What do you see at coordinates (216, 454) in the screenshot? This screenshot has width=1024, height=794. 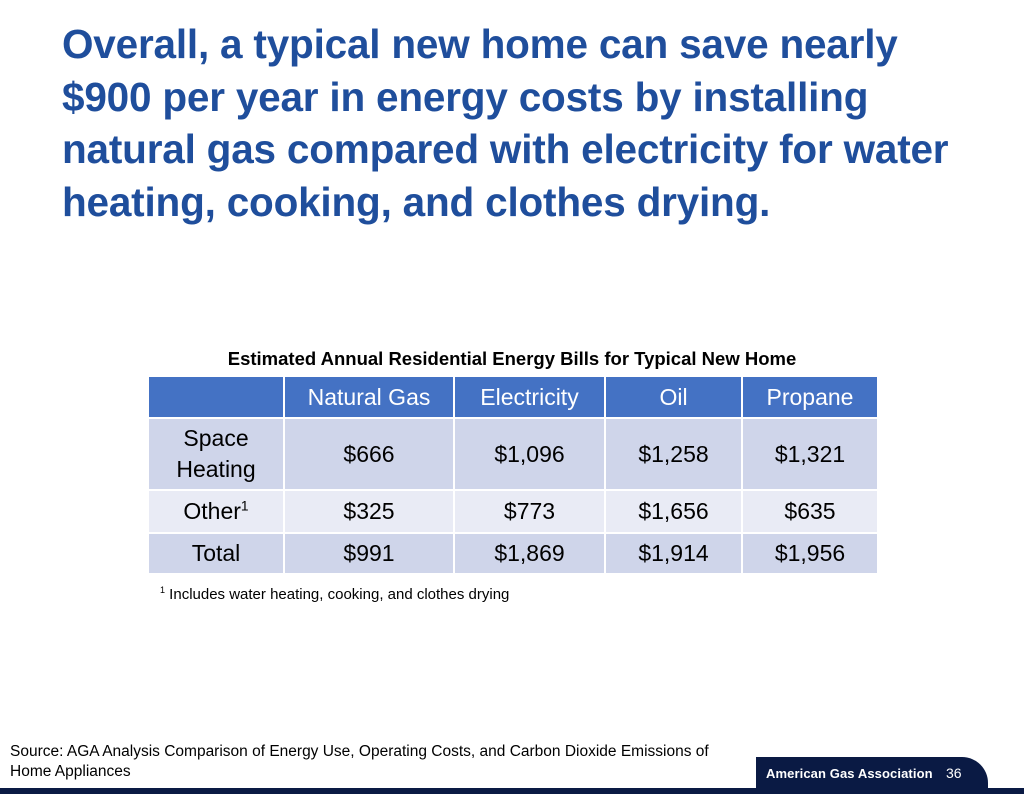 I see `row-label-space-heating: Space Heating` at bounding box center [216, 454].